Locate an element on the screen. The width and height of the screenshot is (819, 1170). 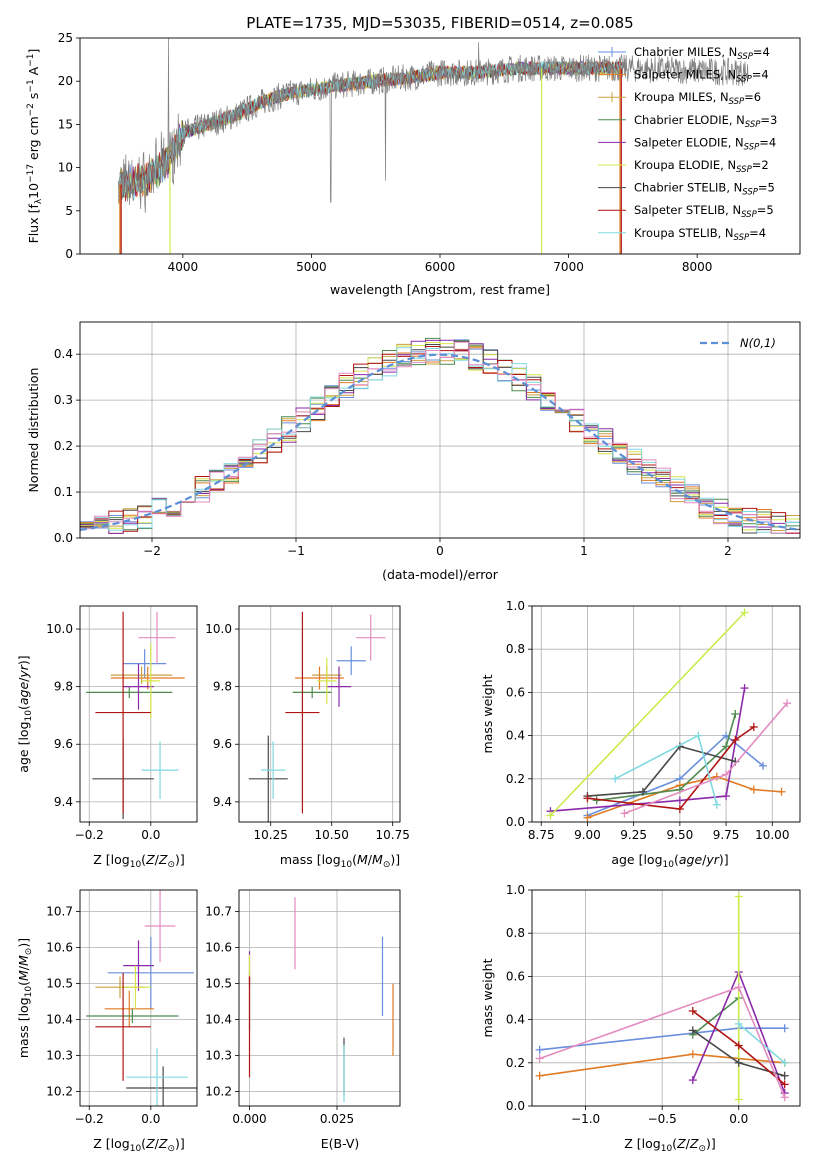
weightz-ylabel: mass weight is located at coordinates (487, 997).